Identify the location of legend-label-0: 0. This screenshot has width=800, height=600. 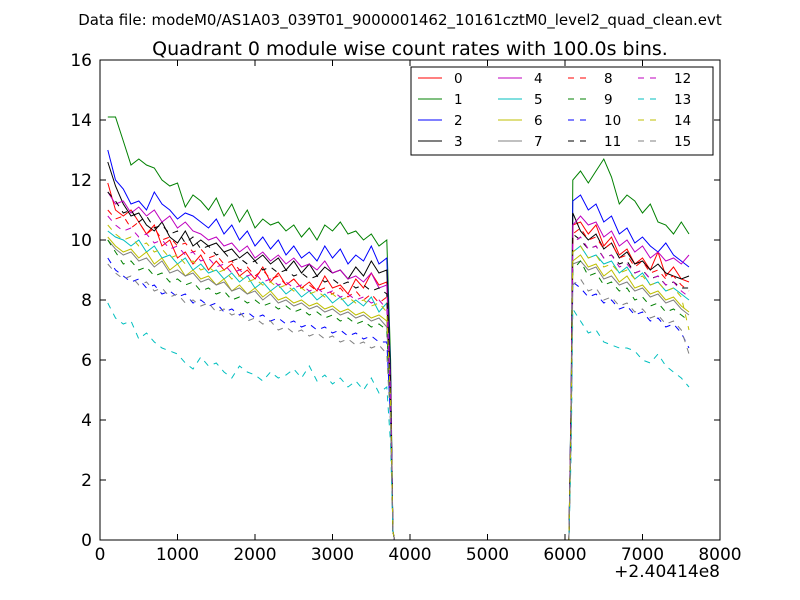
(458, 79).